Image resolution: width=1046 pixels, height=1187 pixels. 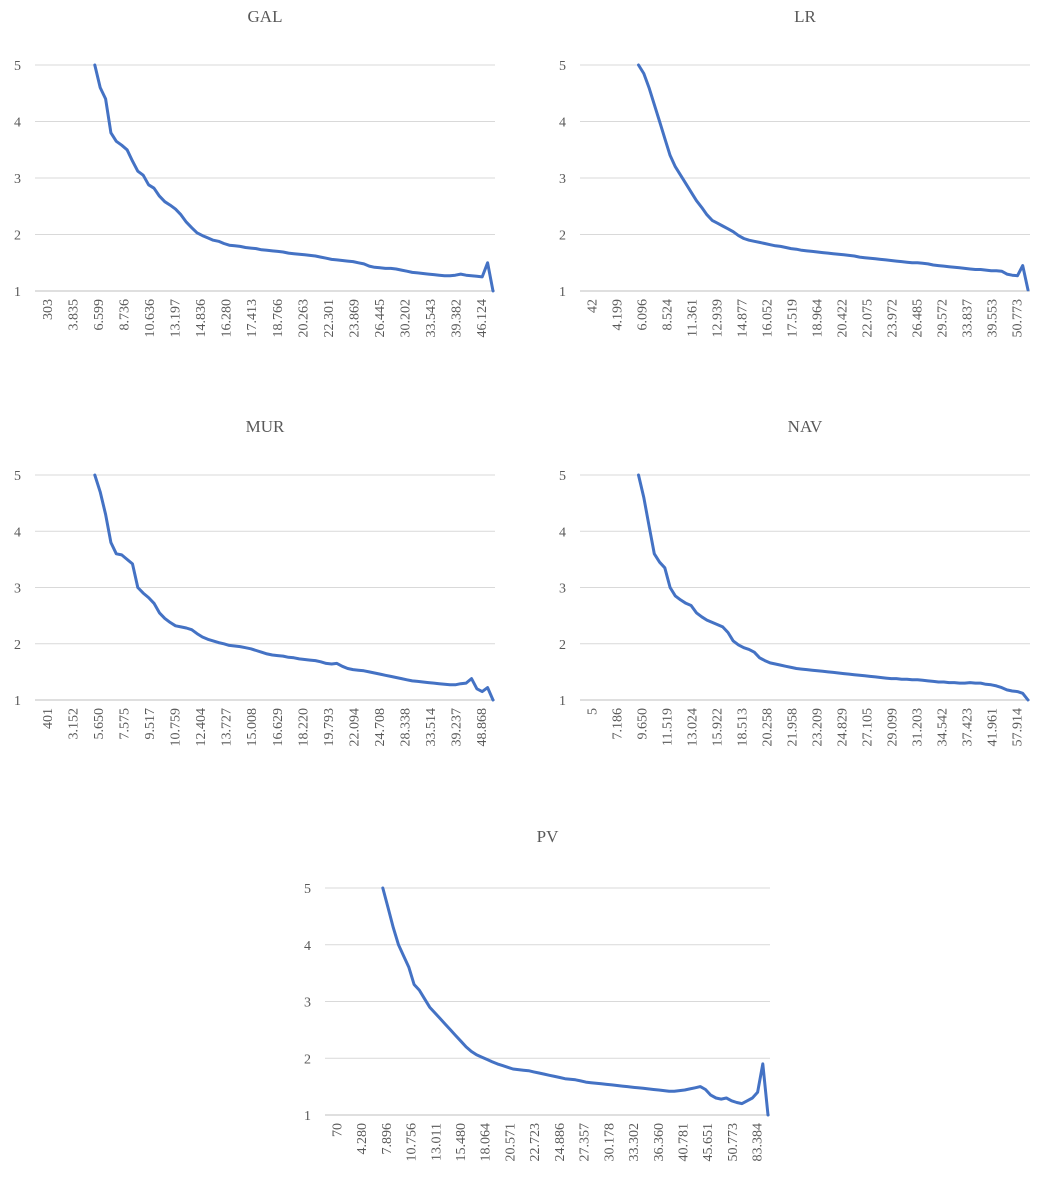 I want to click on x-tick-label: 13.197, so click(x=176, y=318).